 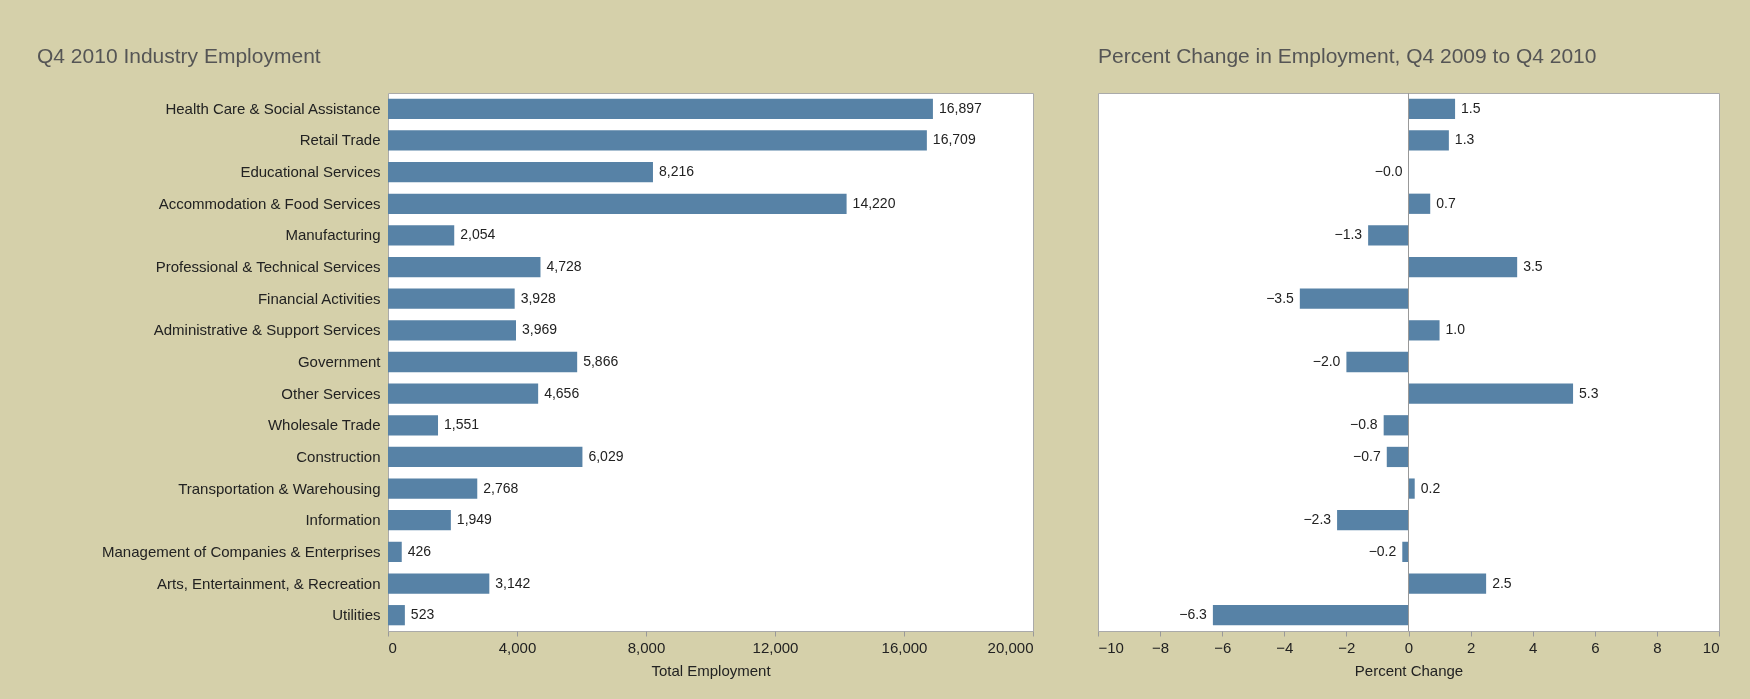 I want to click on x-tick-label: 10, so click(x=1711, y=647).